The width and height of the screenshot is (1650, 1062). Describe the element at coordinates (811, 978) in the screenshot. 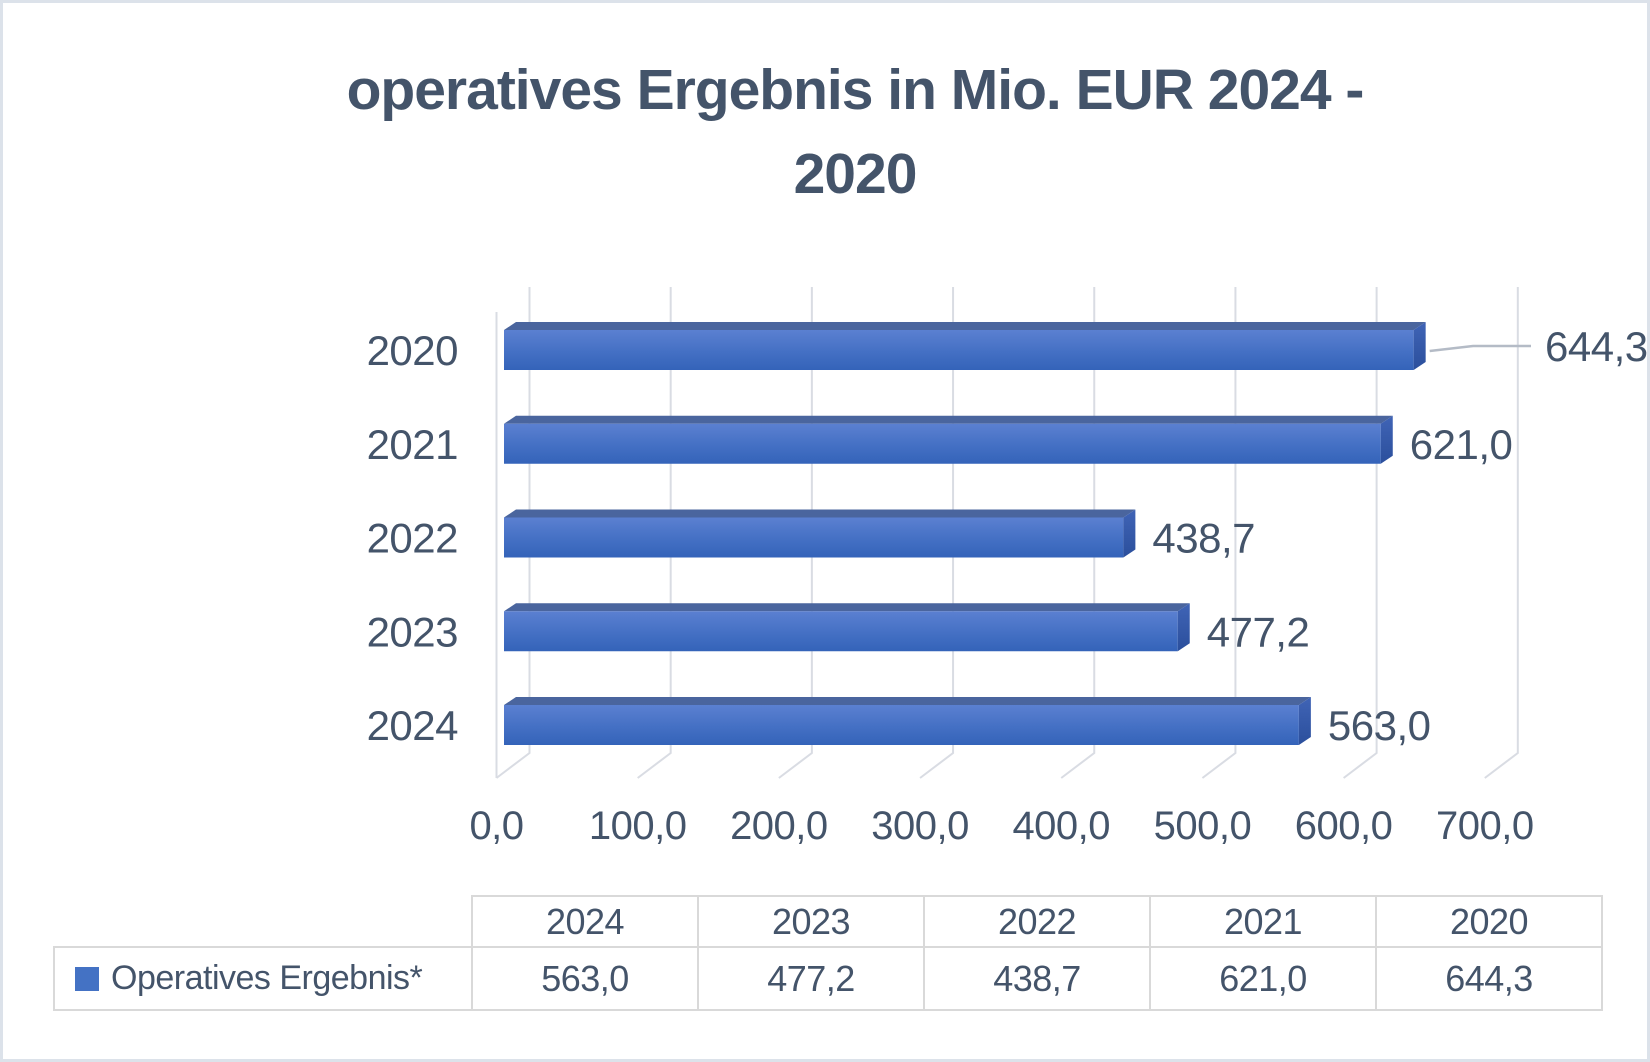

I see `table-value-cell: 477,2` at that location.